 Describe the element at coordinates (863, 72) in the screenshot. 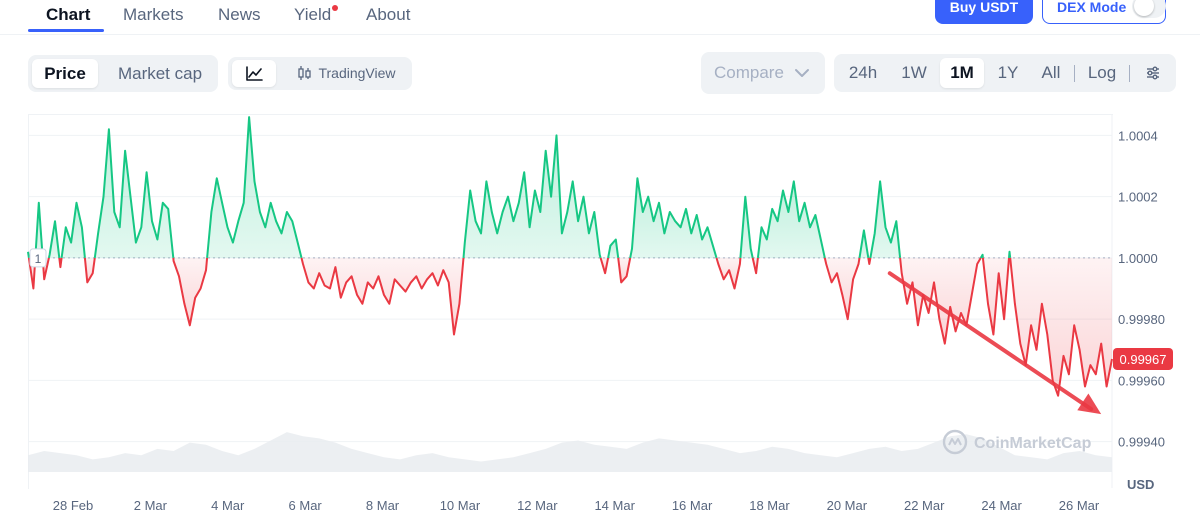

I see `range-24h-button: 24h` at that location.